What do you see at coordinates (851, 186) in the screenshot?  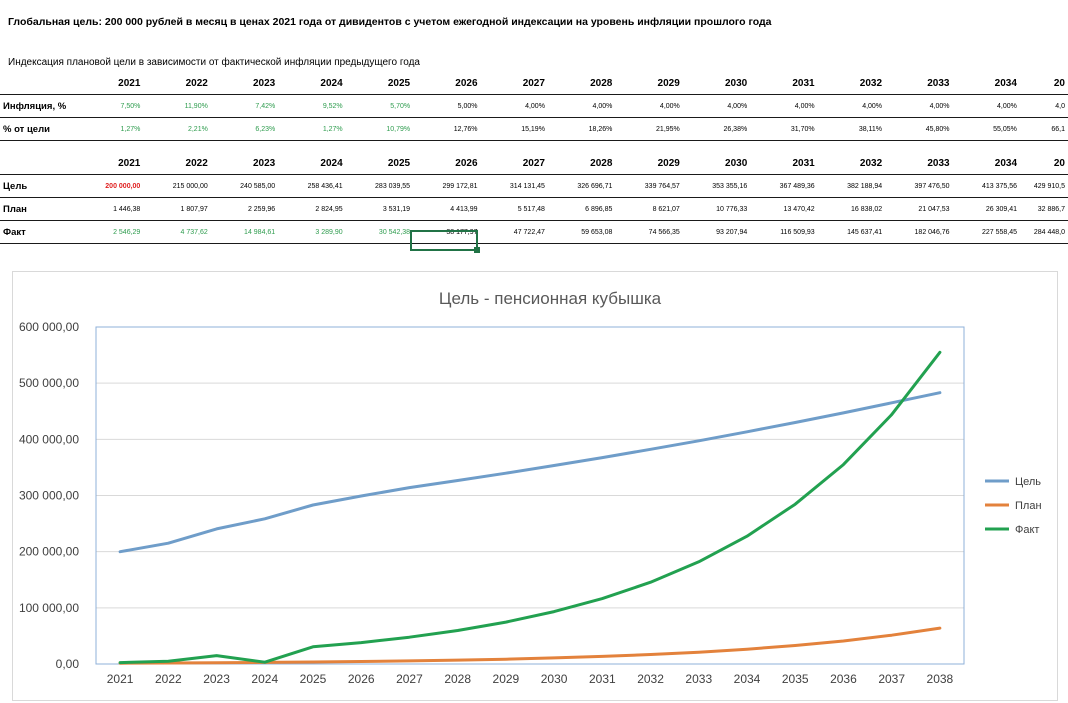 I see `value-cell: 382 188,94` at bounding box center [851, 186].